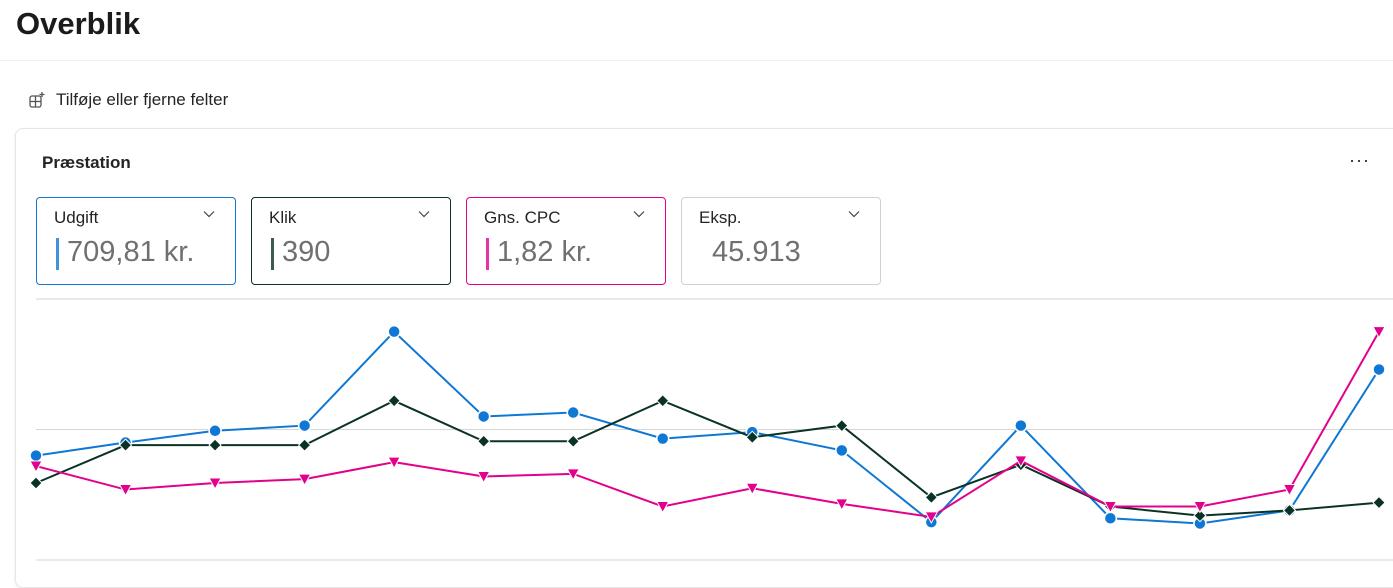 The height and width of the screenshot is (588, 1393). I want to click on metric-tile-gns-cpc: Gns. CPC 1,82 kr., so click(566, 241).